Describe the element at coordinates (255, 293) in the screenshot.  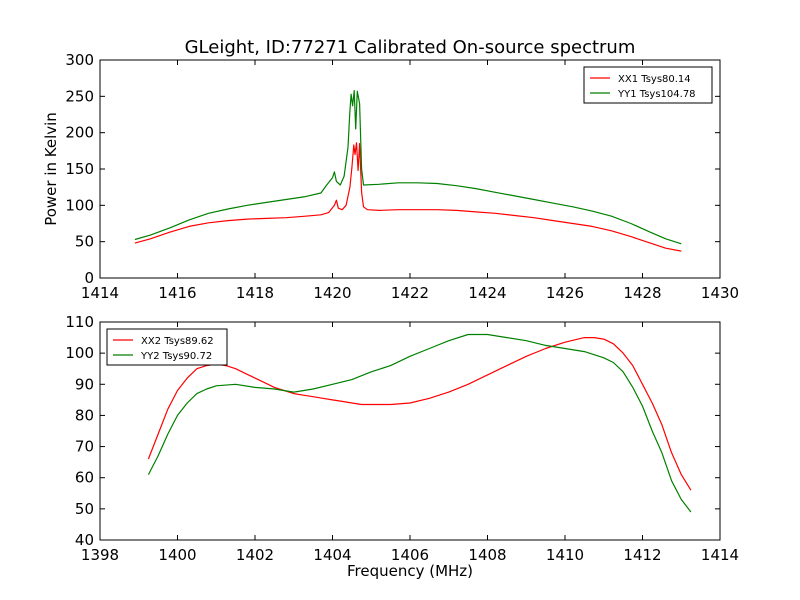
I see `top-x-tick-label: 1418` at that location.